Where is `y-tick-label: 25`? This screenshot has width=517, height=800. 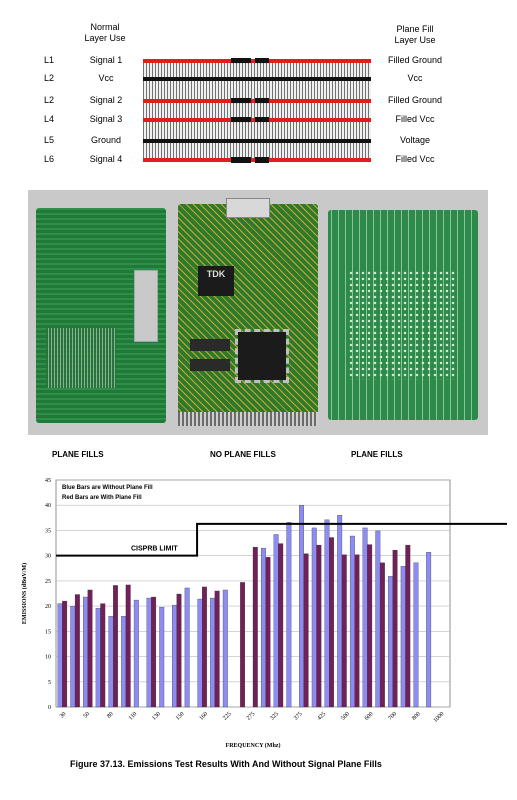 y-tick-label: 25 is located at coordinates (48, 582).